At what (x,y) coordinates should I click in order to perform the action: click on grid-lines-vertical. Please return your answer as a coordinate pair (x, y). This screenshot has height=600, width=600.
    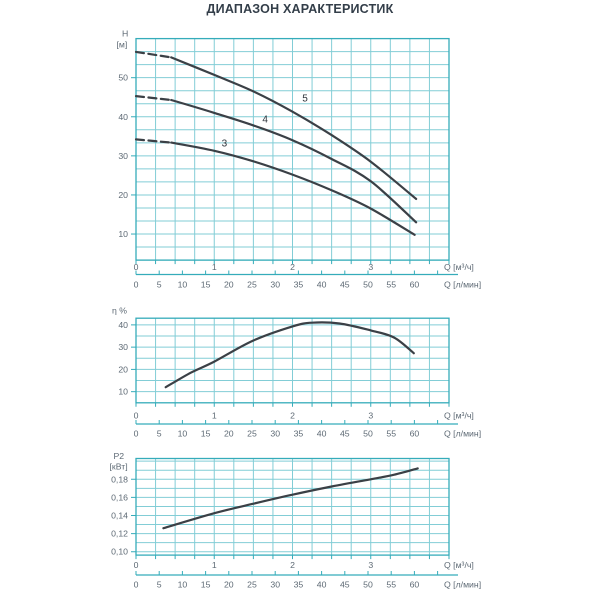
    Looking at the image, I should click on (292, 360).